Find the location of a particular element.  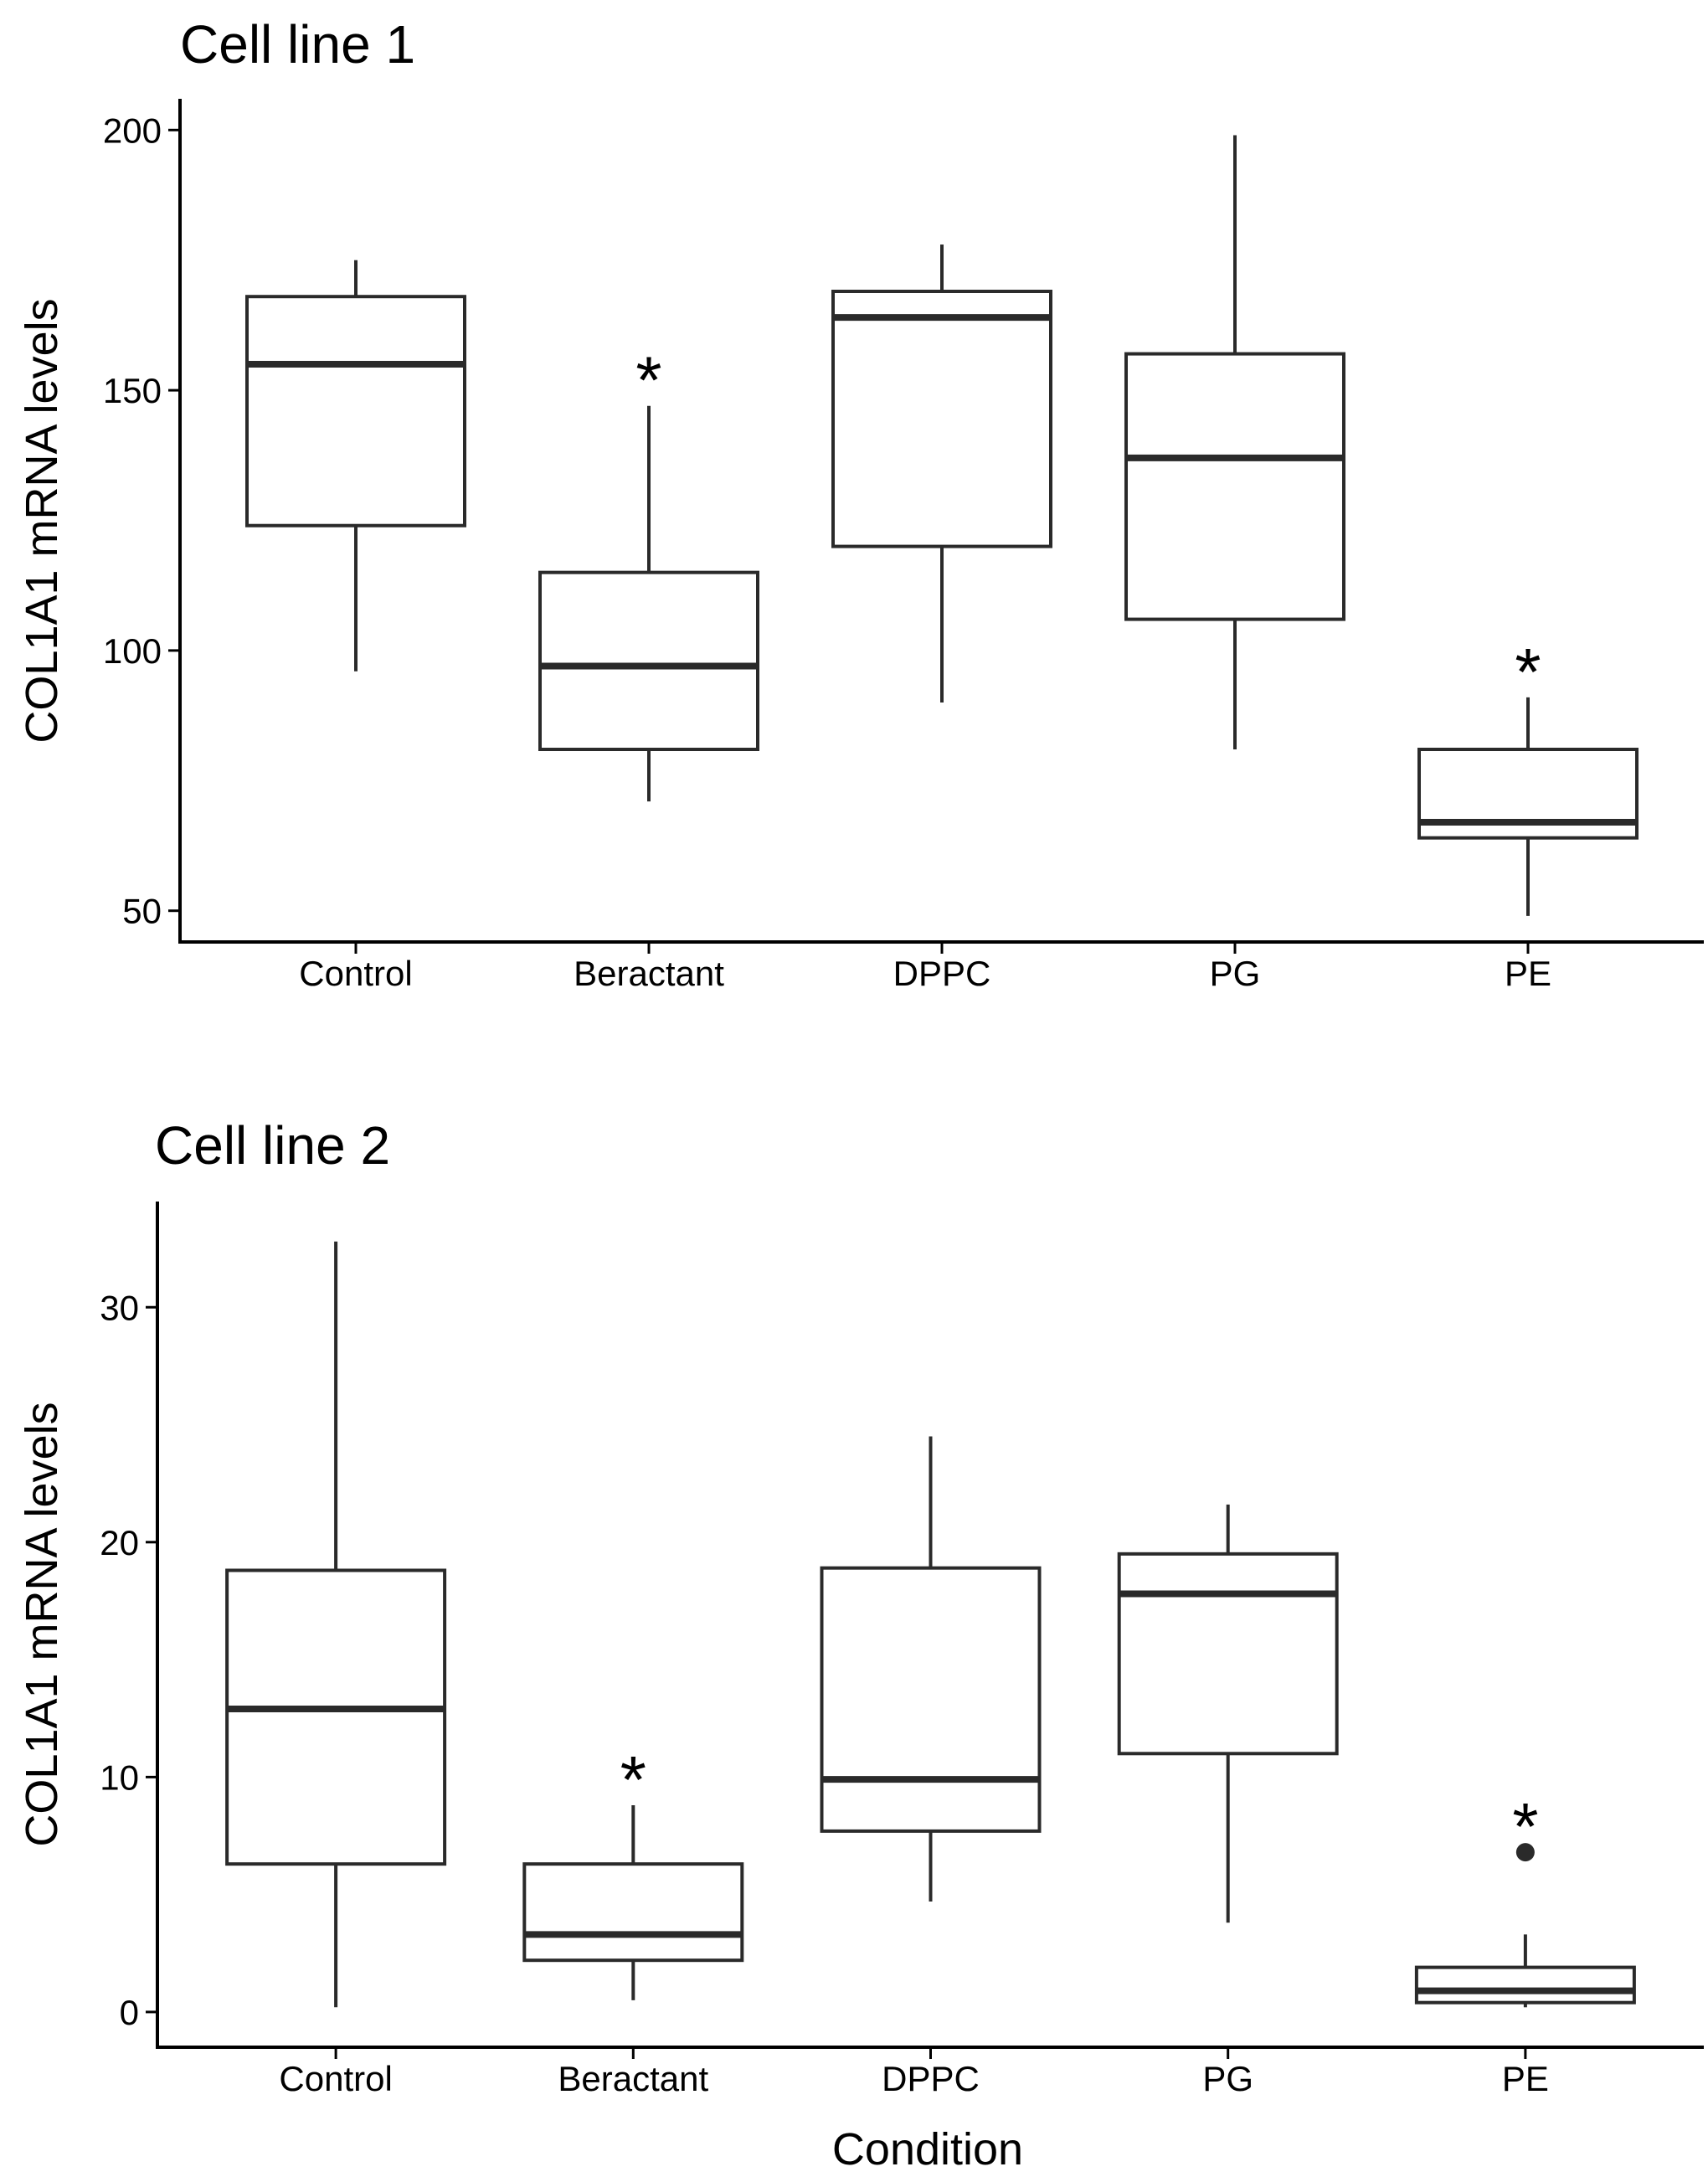

y-tick-label: 10 is located at coordinates (119, 1777).